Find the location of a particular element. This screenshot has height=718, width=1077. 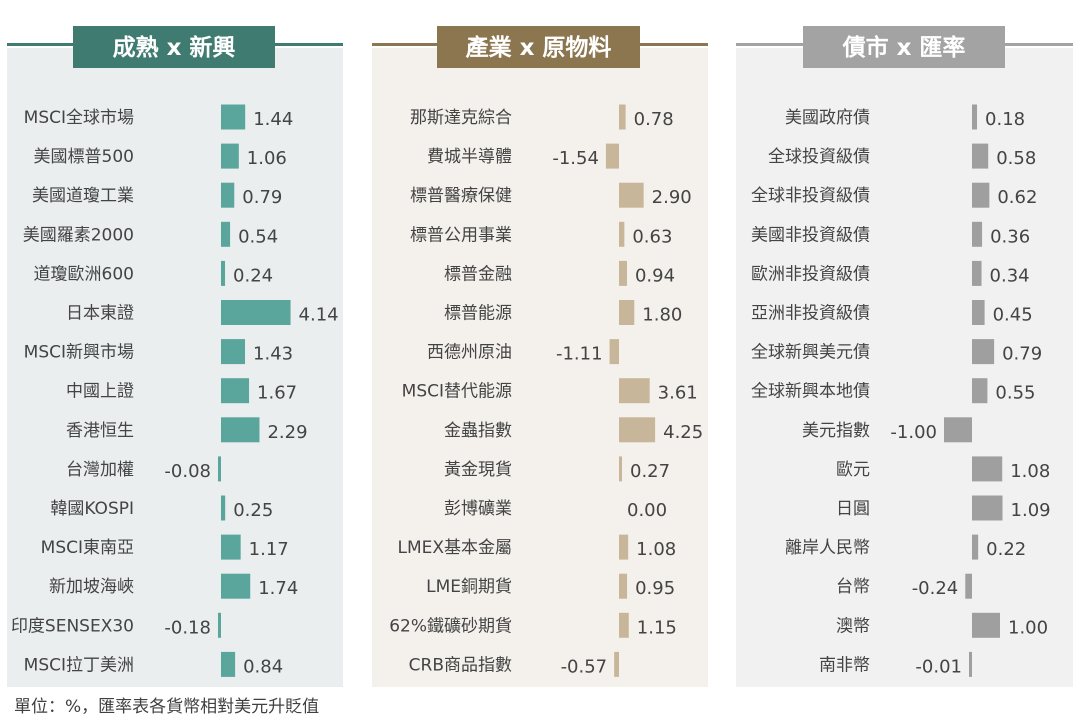

category-label: 美國非投資級債 is located at coordinates (810, 235).